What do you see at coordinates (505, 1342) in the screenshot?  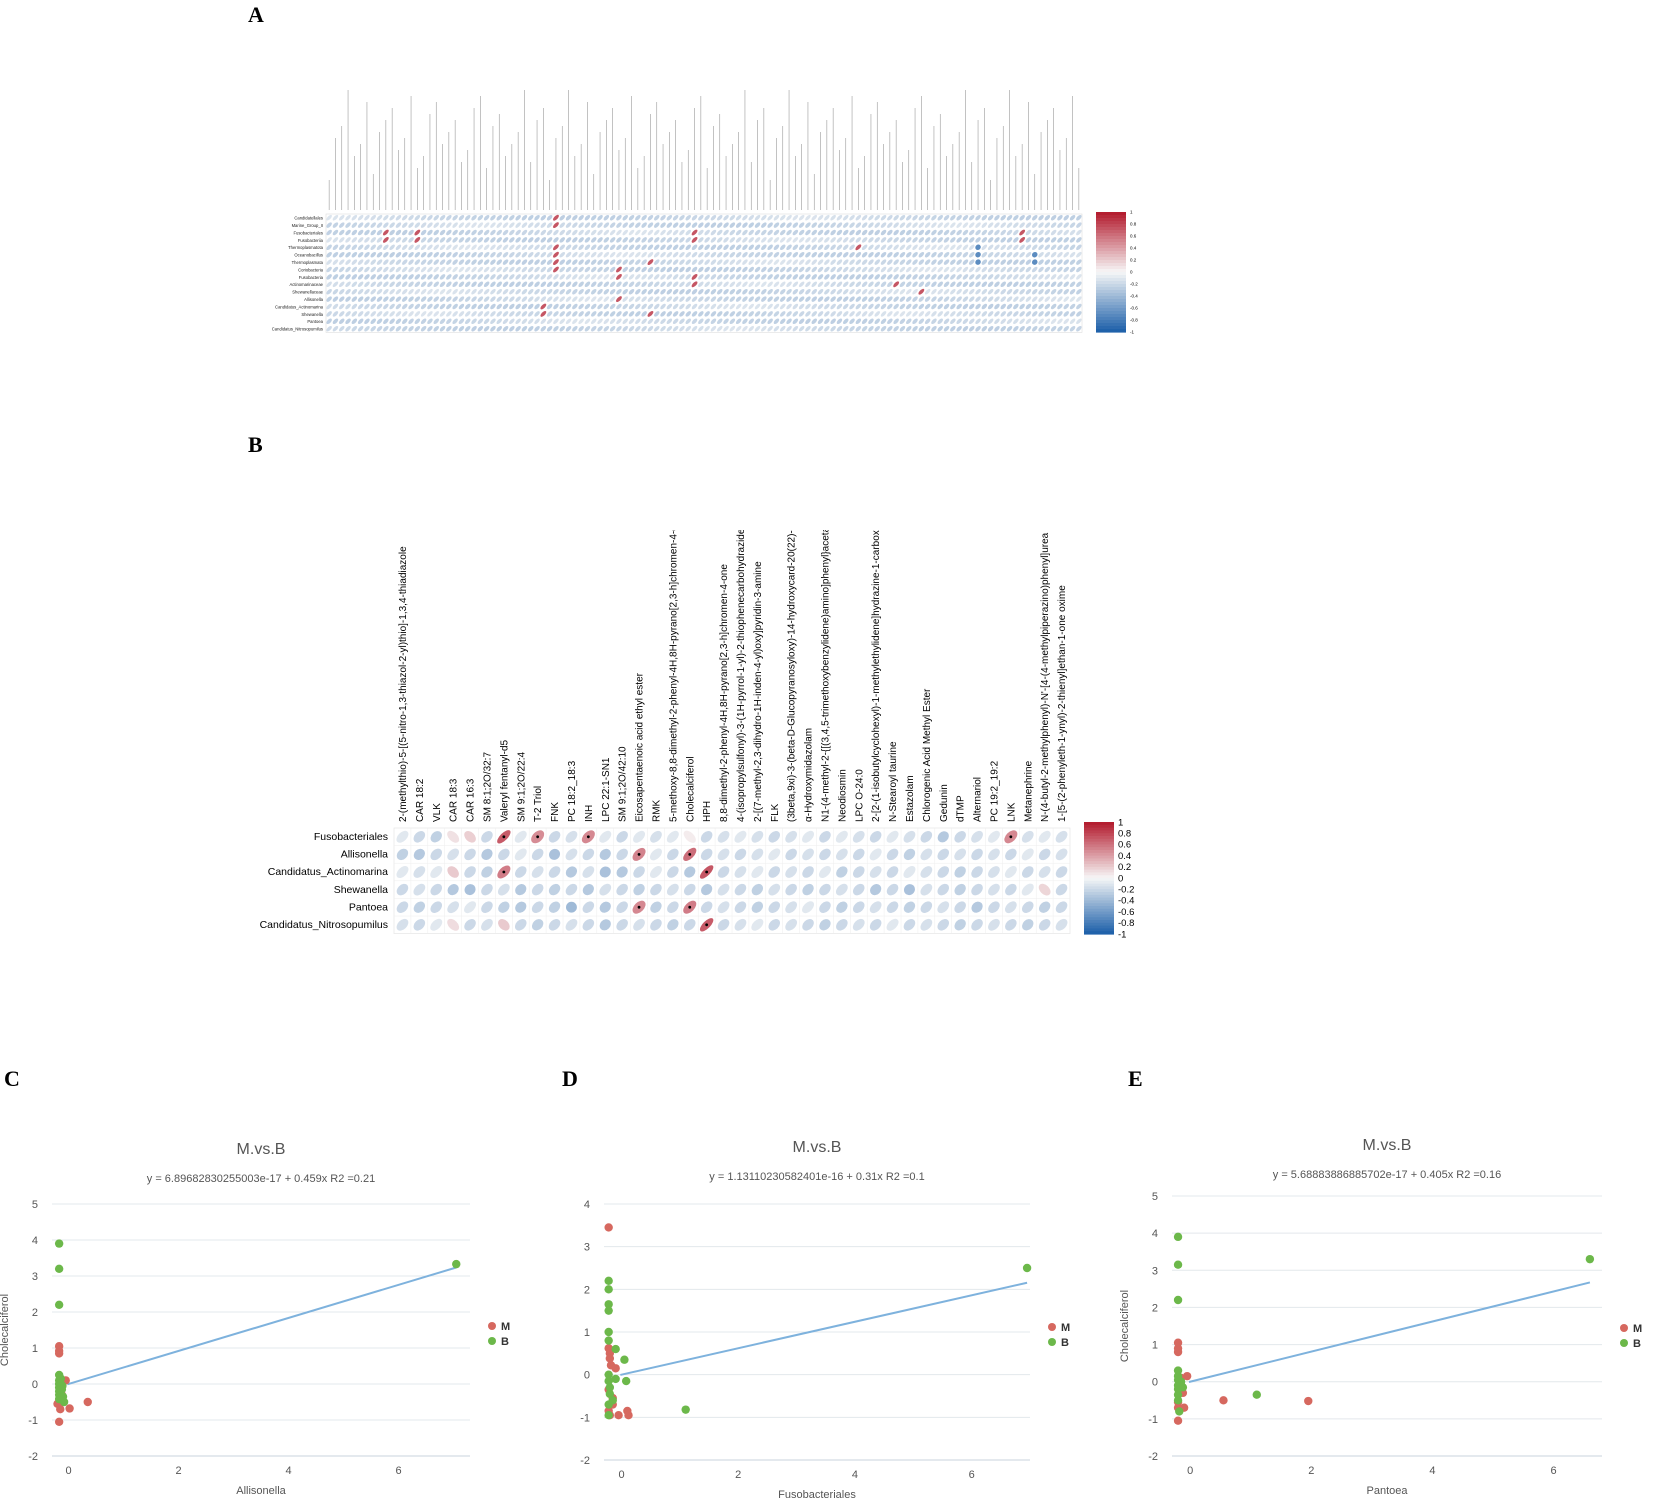 I see `legend-label-b: B` at bounding box center [505, 1342].